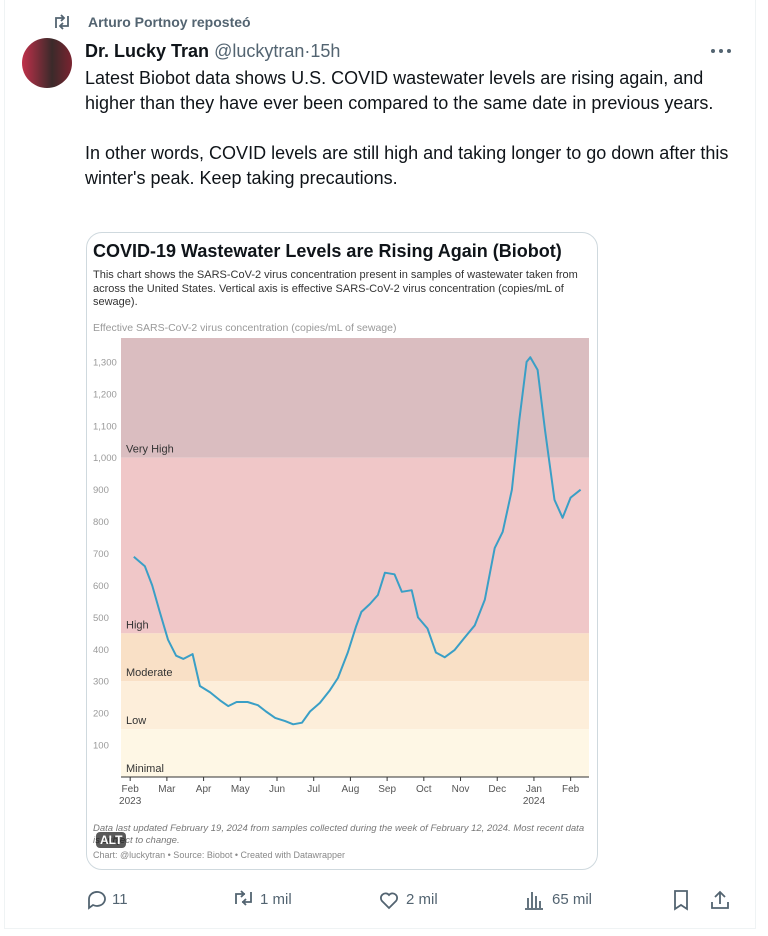  Describe the element at coordinates (105, 362) in the screenshot. I see `y-tick-label: 1,300` at that location.